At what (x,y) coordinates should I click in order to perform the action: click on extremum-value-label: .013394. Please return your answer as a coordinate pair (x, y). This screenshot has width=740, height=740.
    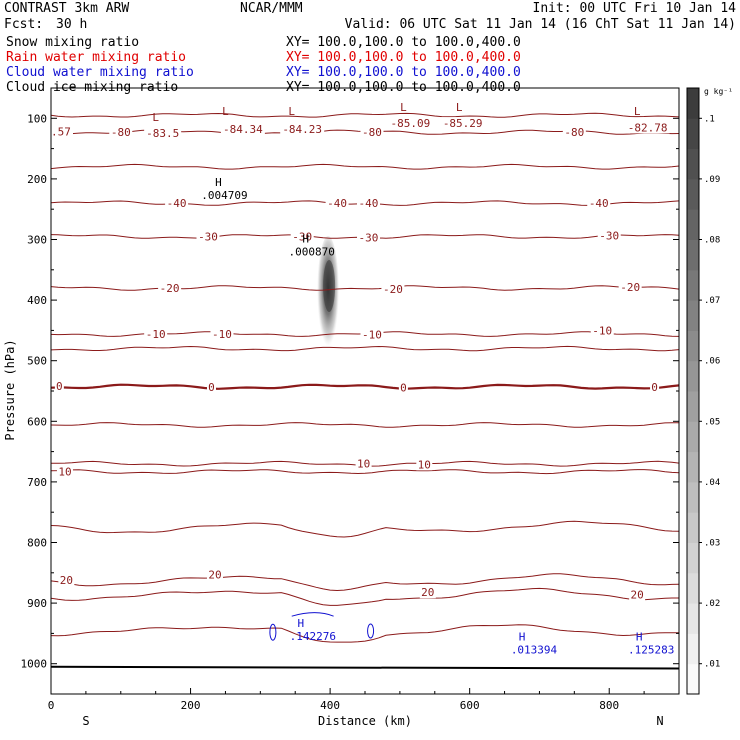
    Looking at the image, I should click on (534, 649).